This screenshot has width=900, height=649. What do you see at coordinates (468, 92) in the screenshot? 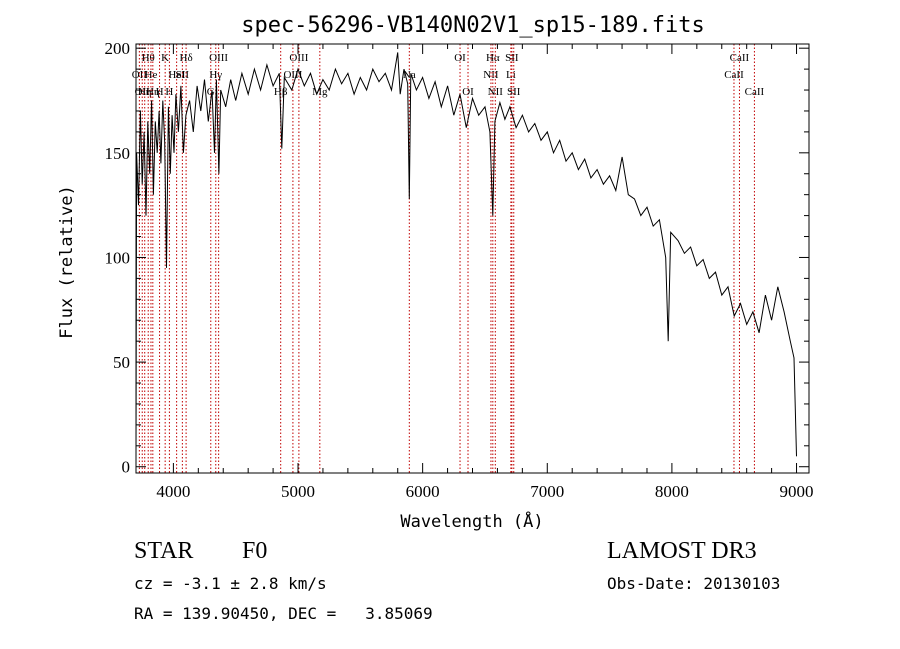
I see `line-marker-label-21: OI` at bounding box center [468, 92].